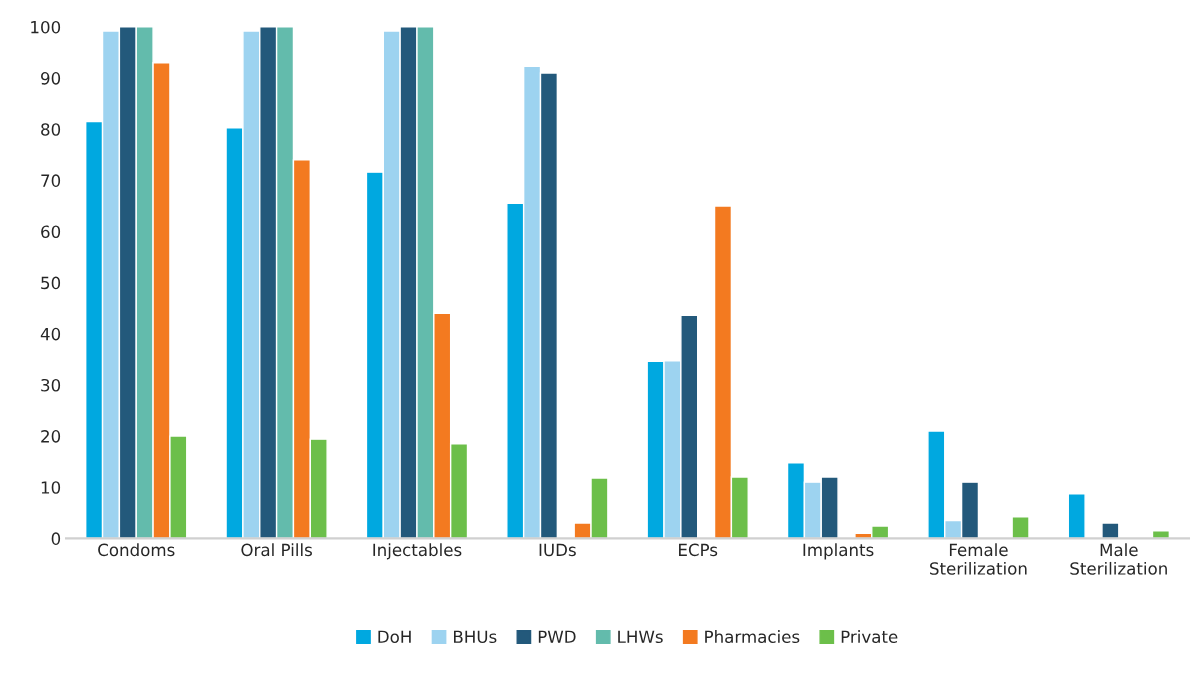 This screenshot has width=1201, height=673. I want to click on y-tick-label: 50, so click(51, 283).